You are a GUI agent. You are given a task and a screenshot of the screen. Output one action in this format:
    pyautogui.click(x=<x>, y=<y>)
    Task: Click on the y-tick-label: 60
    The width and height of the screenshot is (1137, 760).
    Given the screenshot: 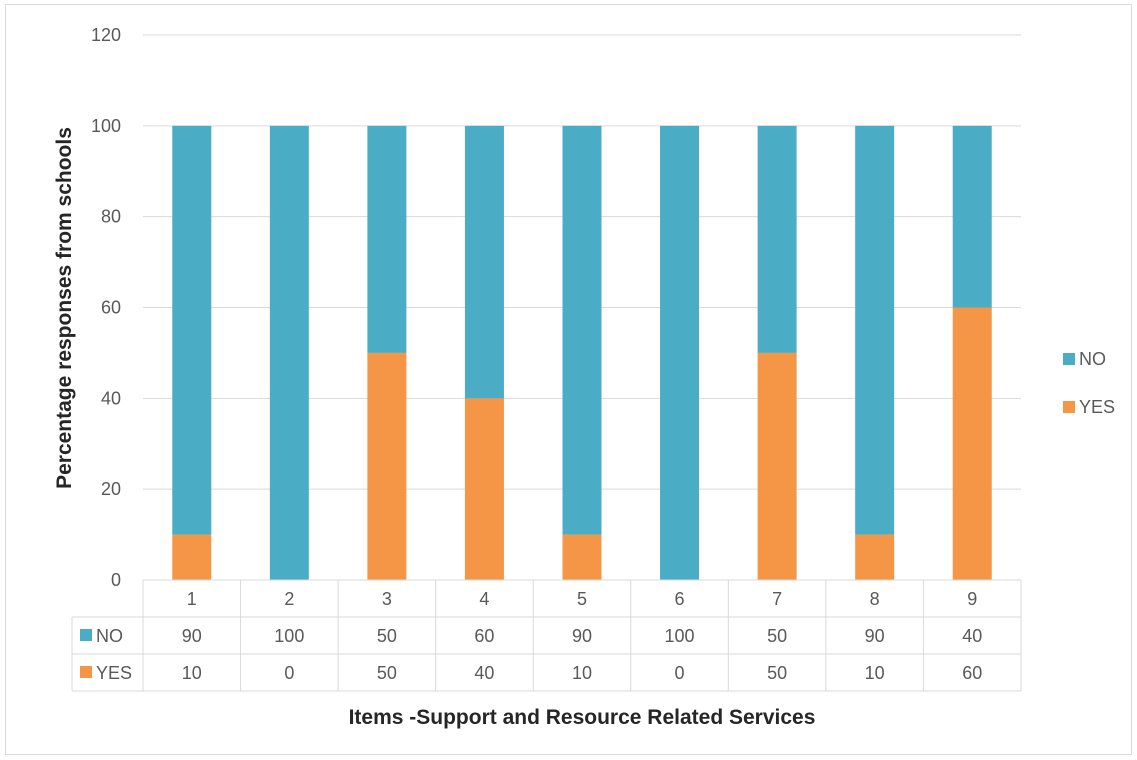 What is the action you would take?
    pyautogui.click(x=111, y=308)
    